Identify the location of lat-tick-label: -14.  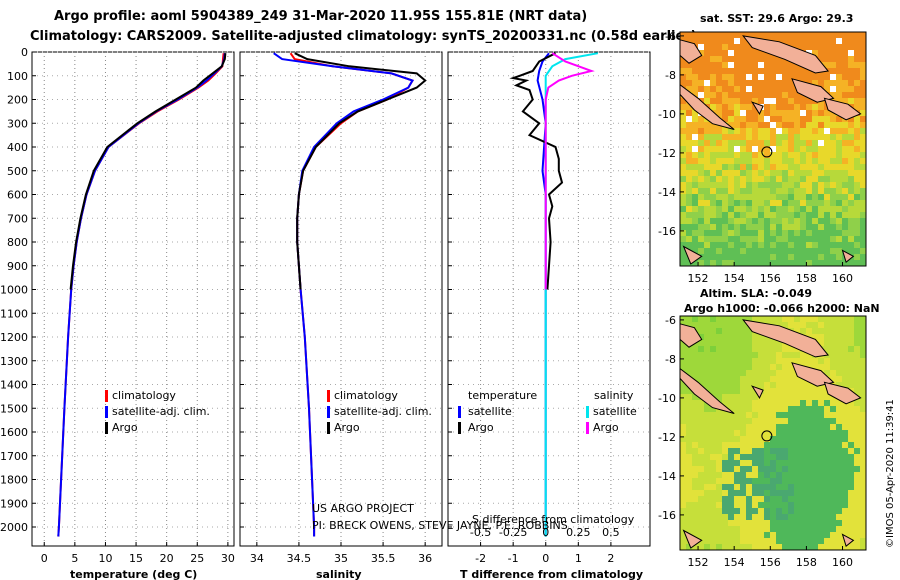
(667, 192).